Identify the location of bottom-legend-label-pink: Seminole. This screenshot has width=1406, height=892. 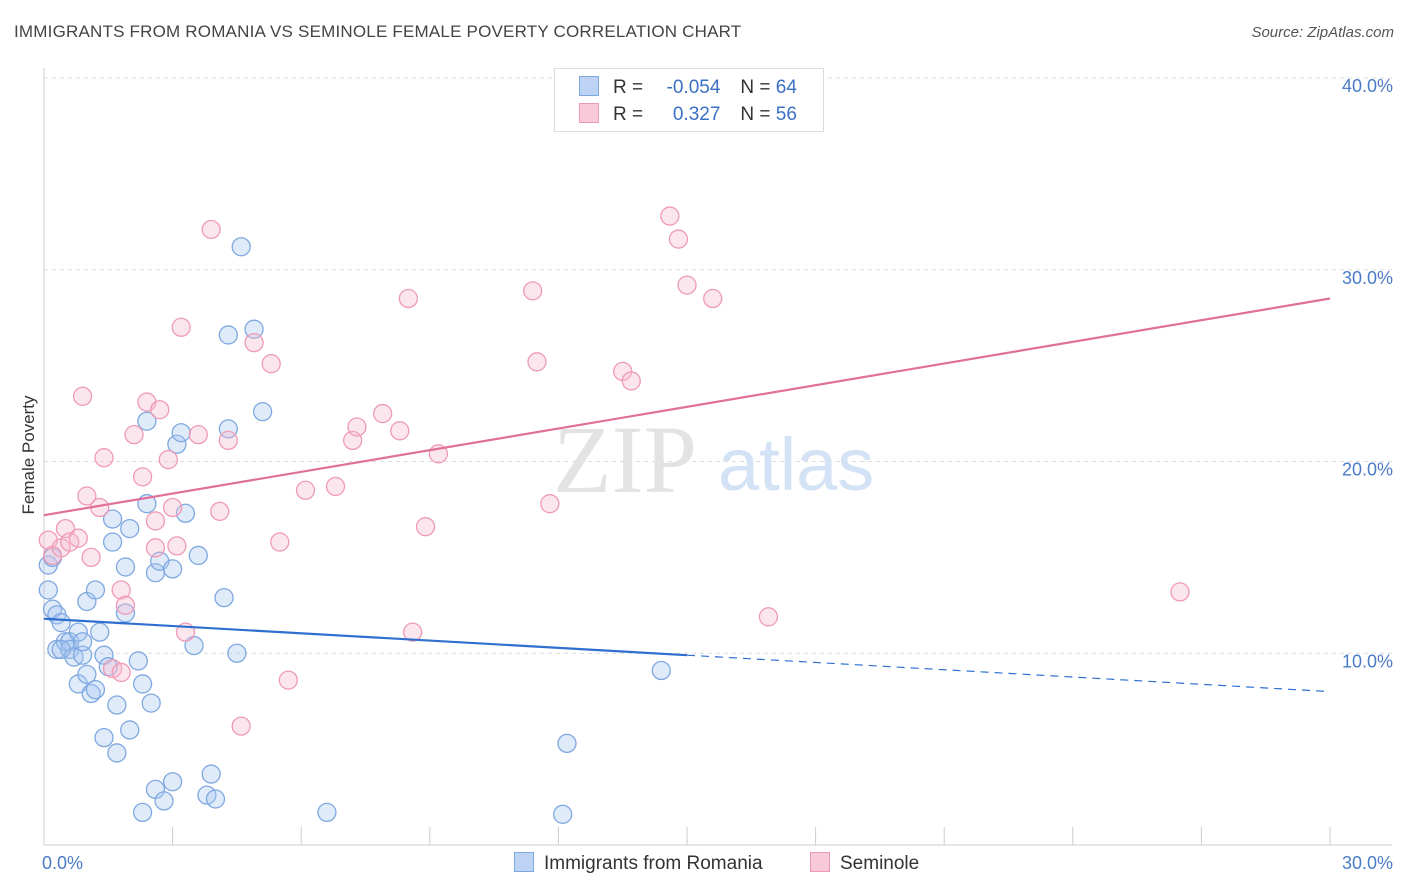
(880, 863).